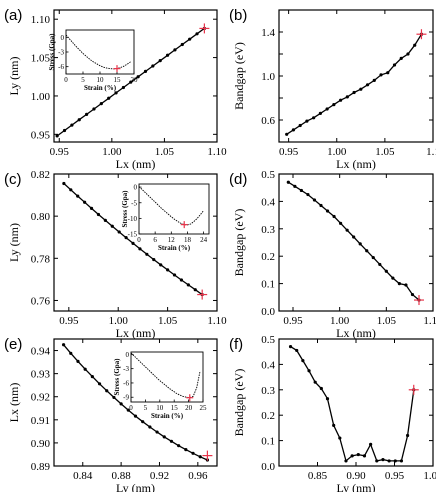 The height and width of the screenshot is (492, 436). Describe the element at coordinates (98, 52) in the screenshot. I see `inset-series-line` at that location.